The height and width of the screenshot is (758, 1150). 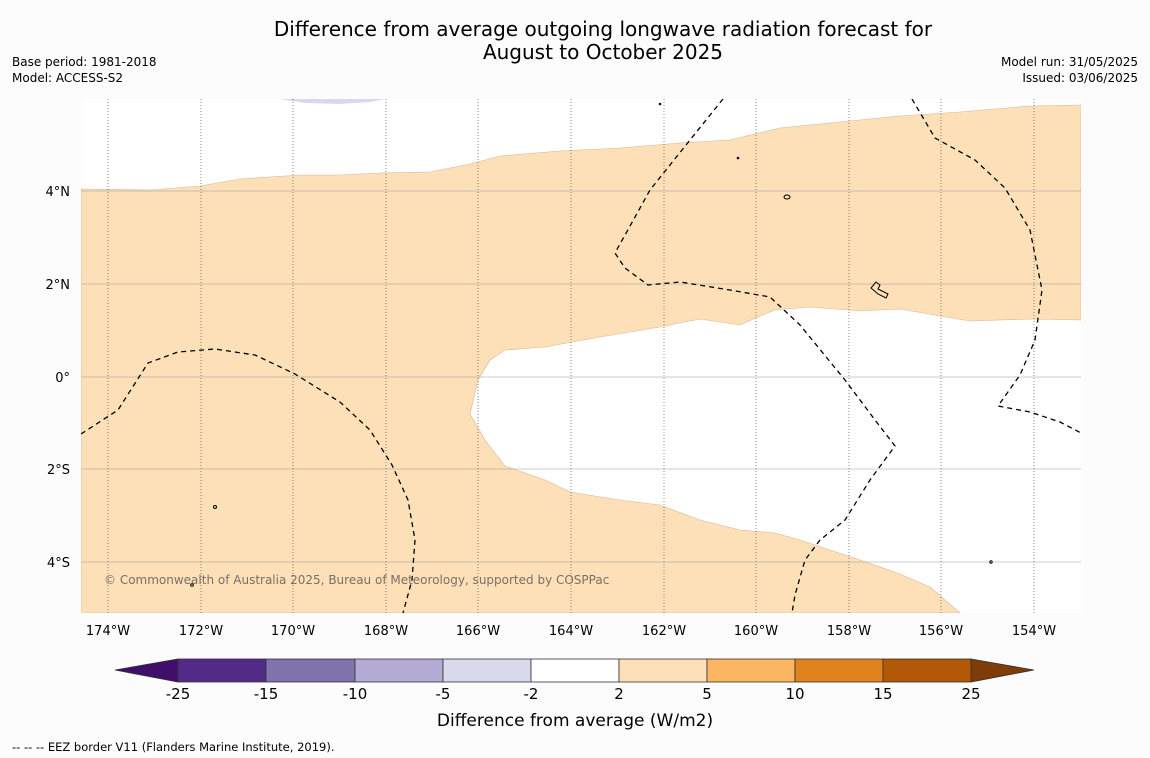 What do you see at coordinates (941, 631) in the screenshot?
I see `lon-label: 156°W` at bounding box center [941, 631].